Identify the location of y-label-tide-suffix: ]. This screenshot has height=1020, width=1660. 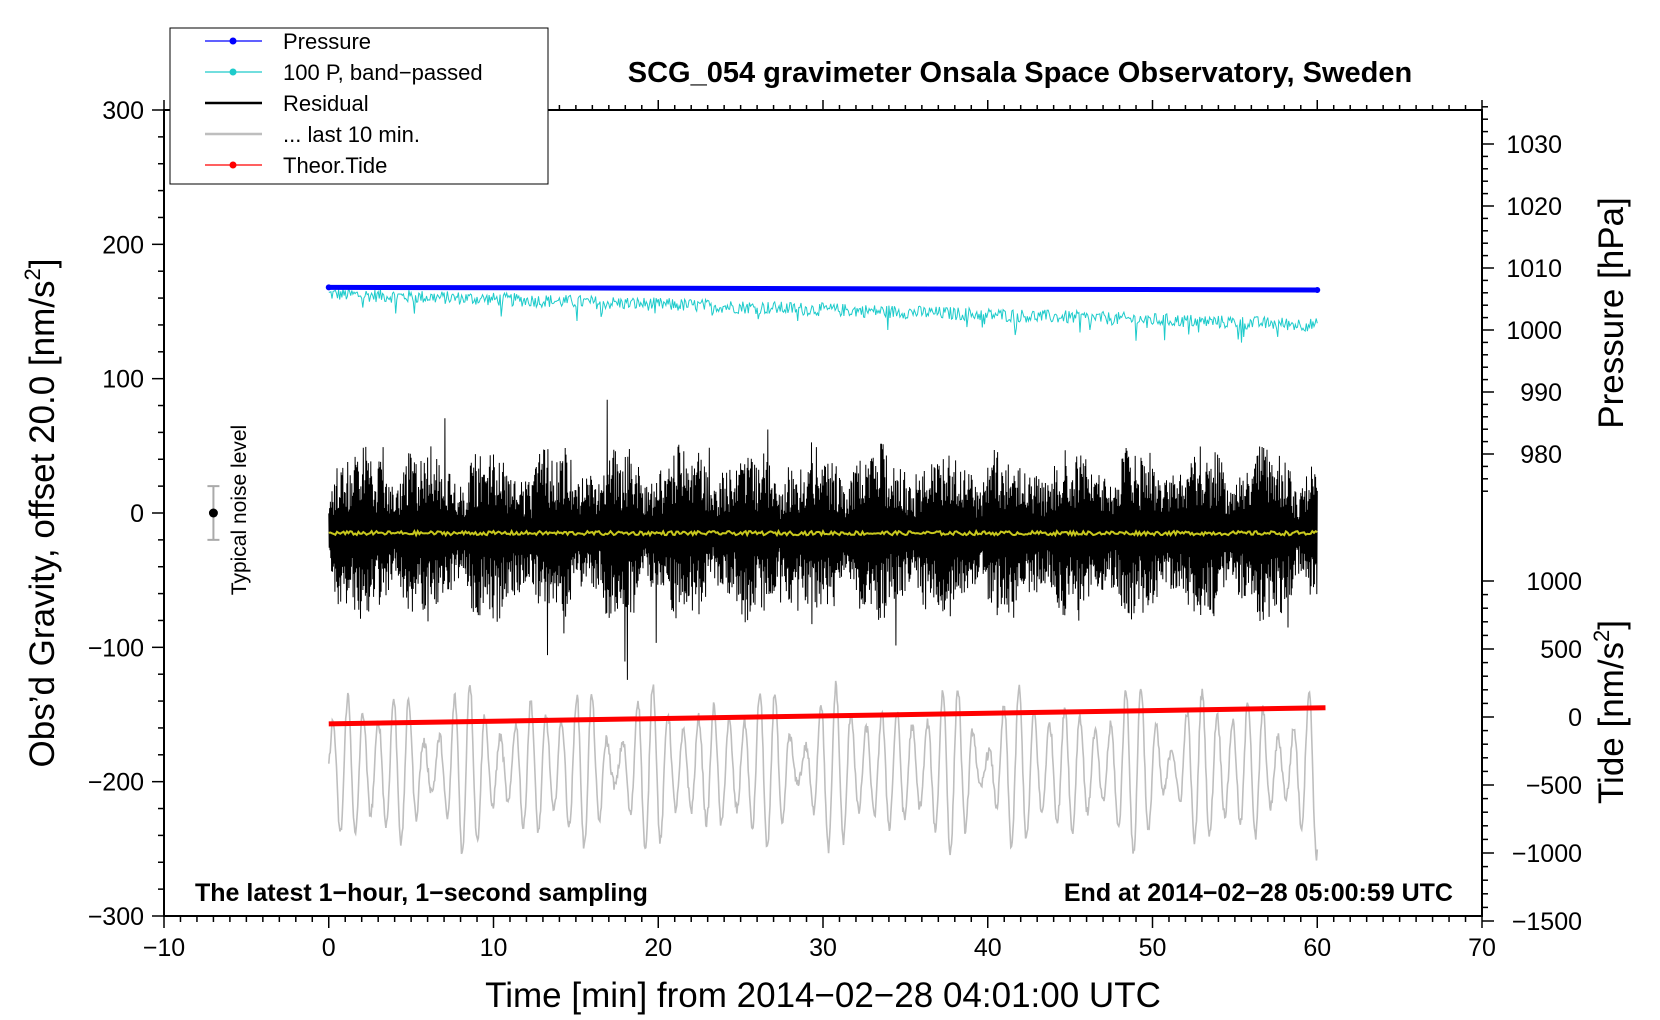
(1611, 625).